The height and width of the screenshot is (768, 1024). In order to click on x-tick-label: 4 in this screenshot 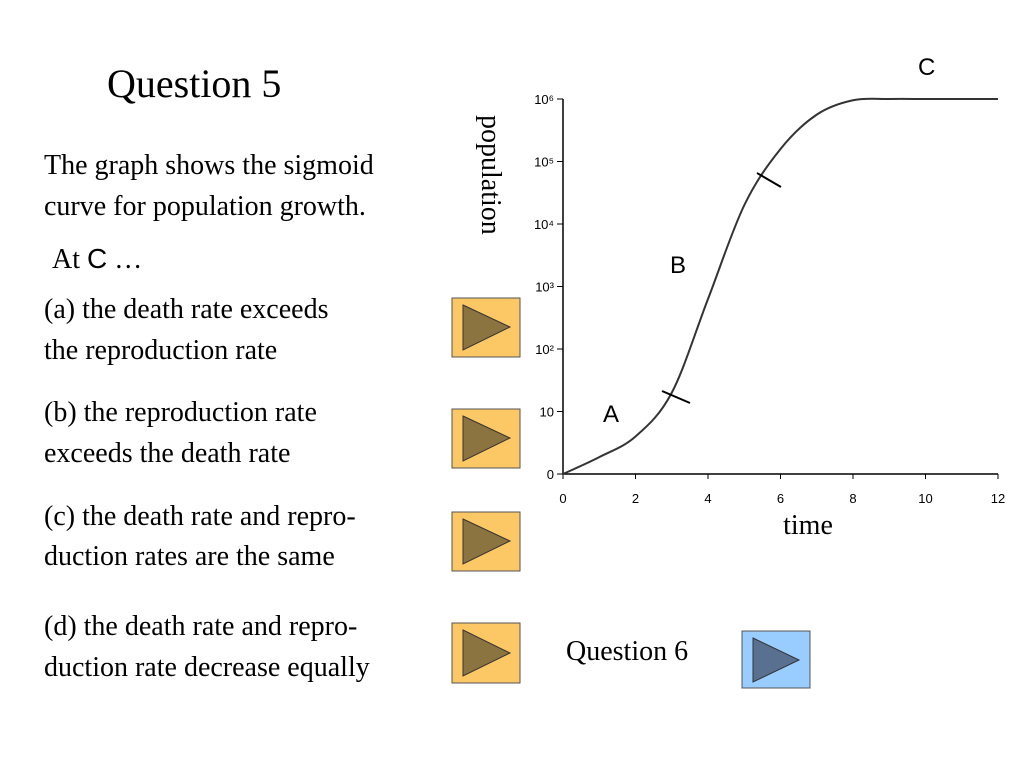, I will do `click(707, 498)`.